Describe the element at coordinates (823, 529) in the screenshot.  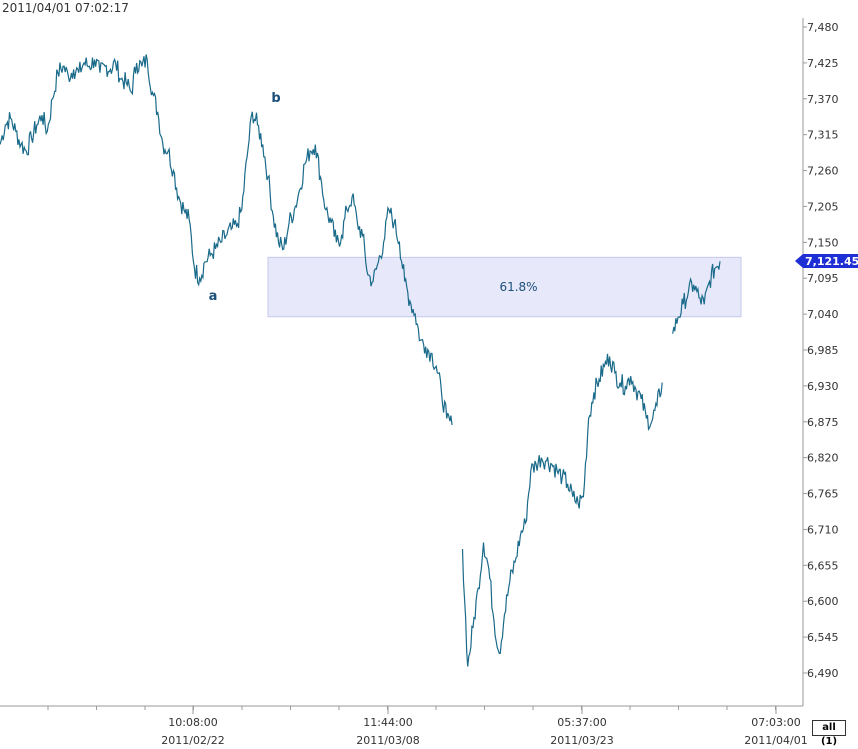
I see `y-tick-label: 6,710` at that location.